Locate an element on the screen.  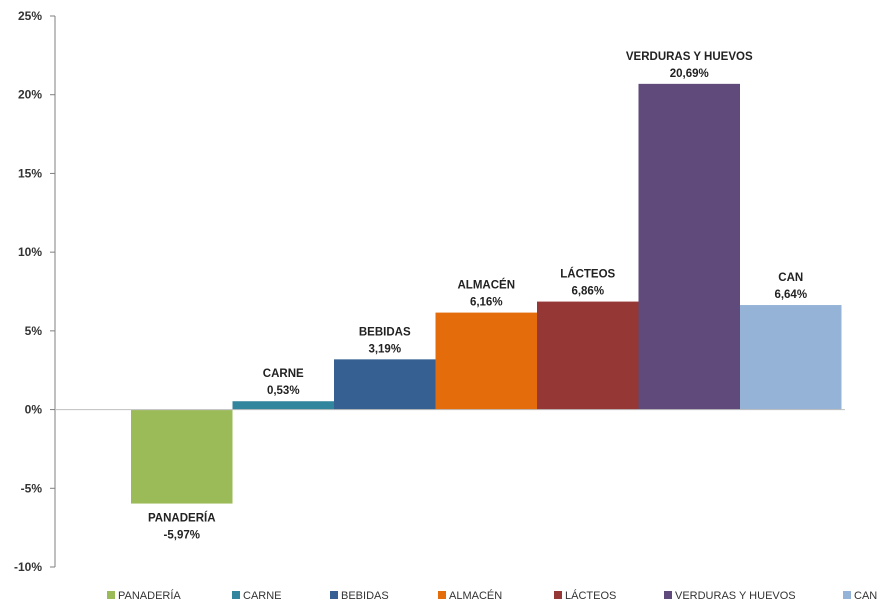
y-tick-label: 20% is located at coordinates (30, 95).